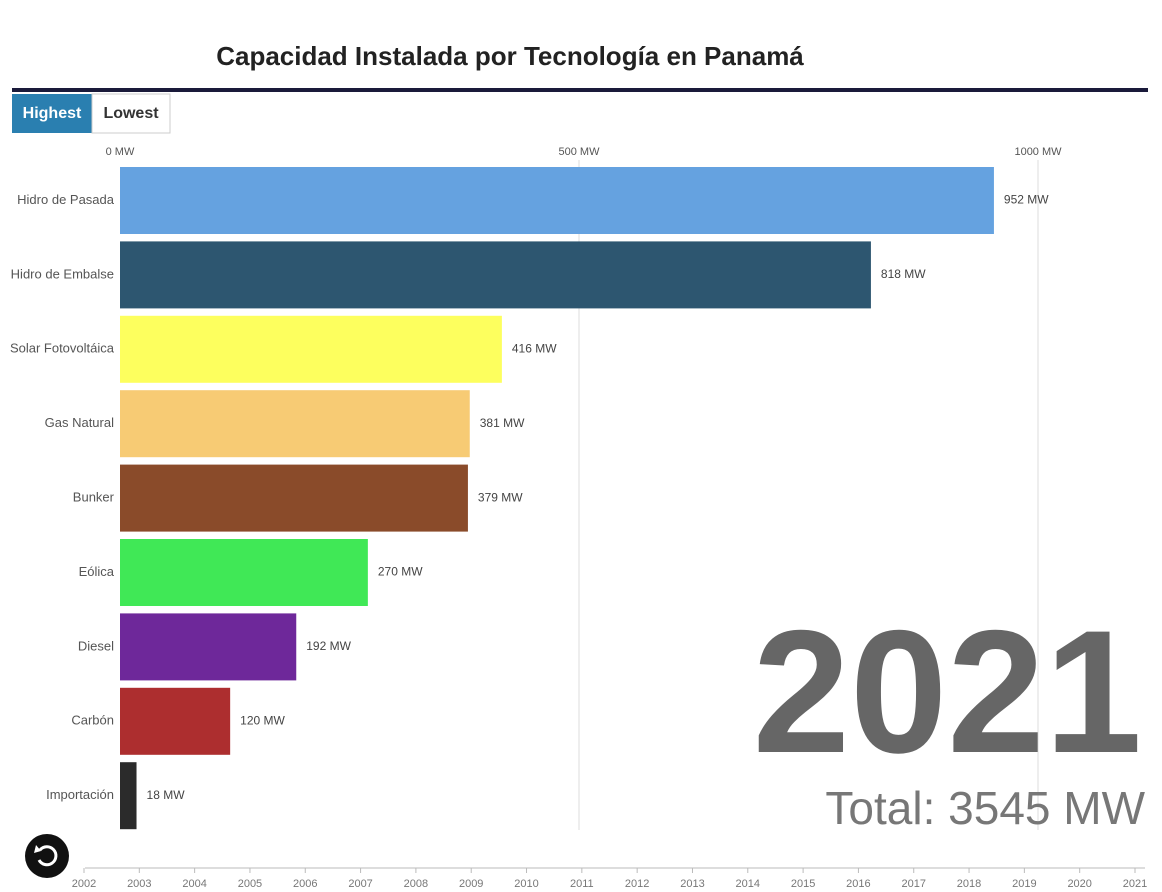  What do you see at coordinates (66, 199) in the screenshot?
I see `category-label: Hidro de Pasada` at bounding box center [66, 199].